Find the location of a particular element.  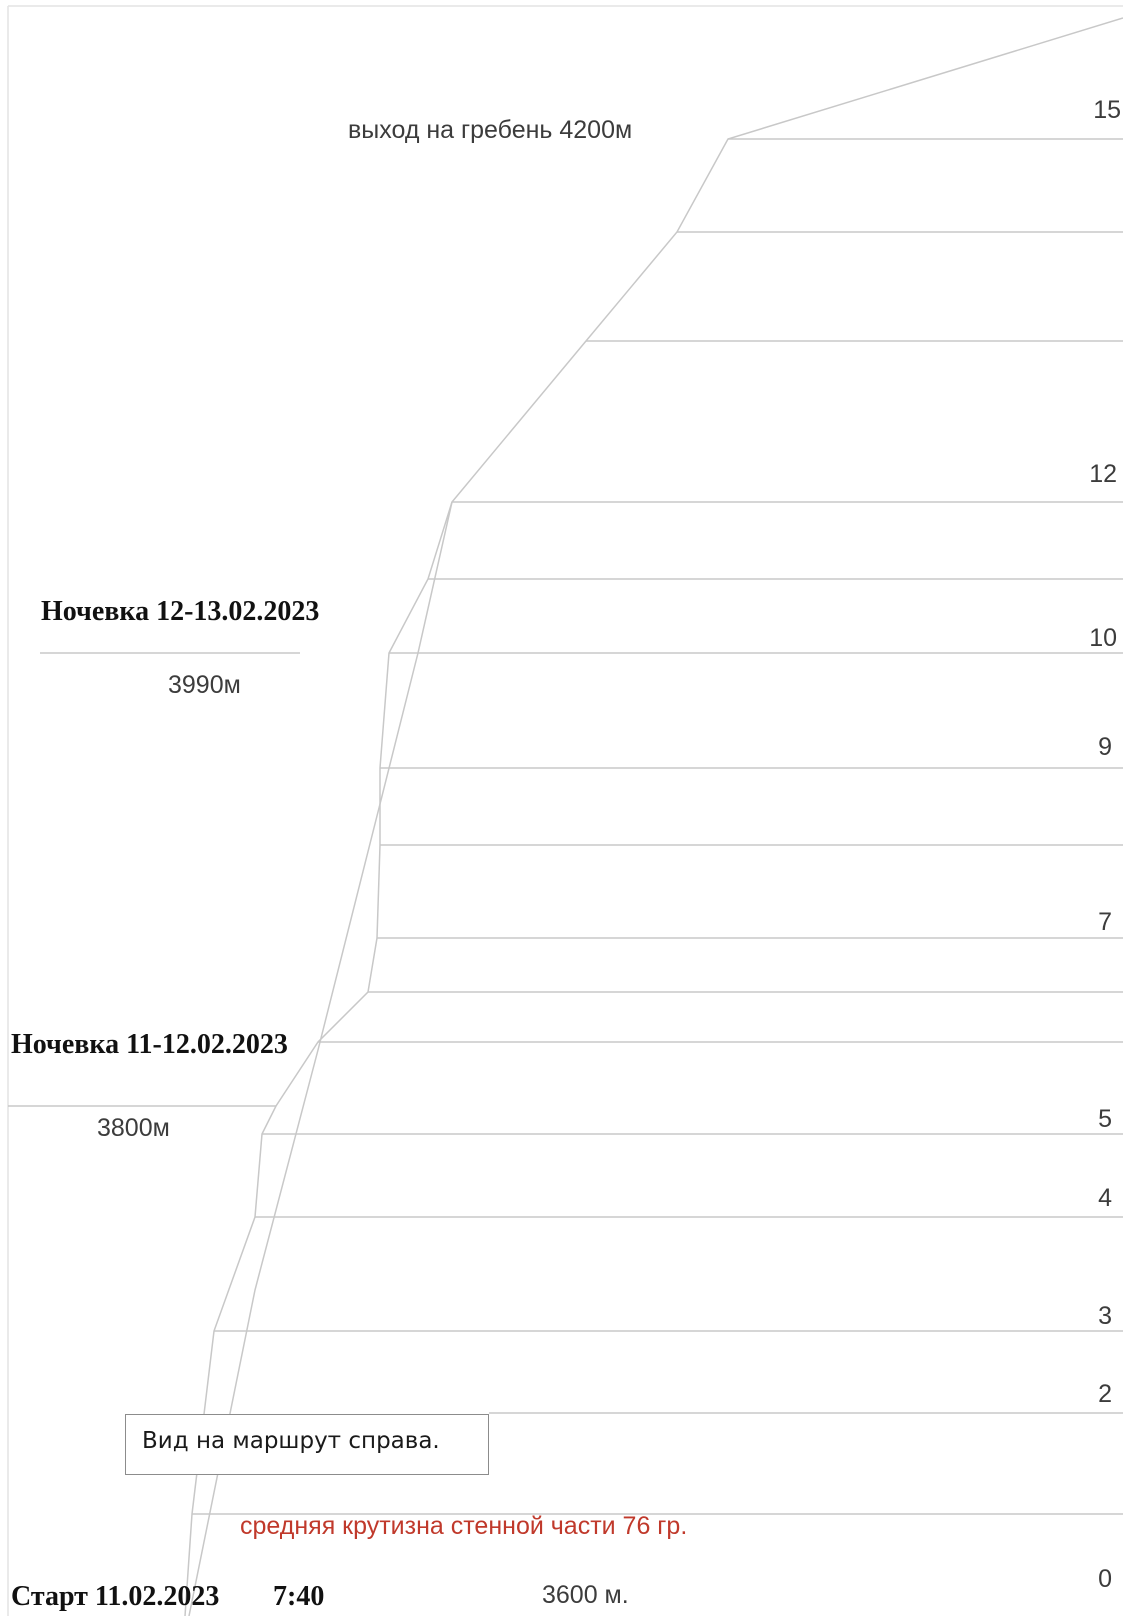

pitch-number: 7 is located at coordinates (1105, 922).